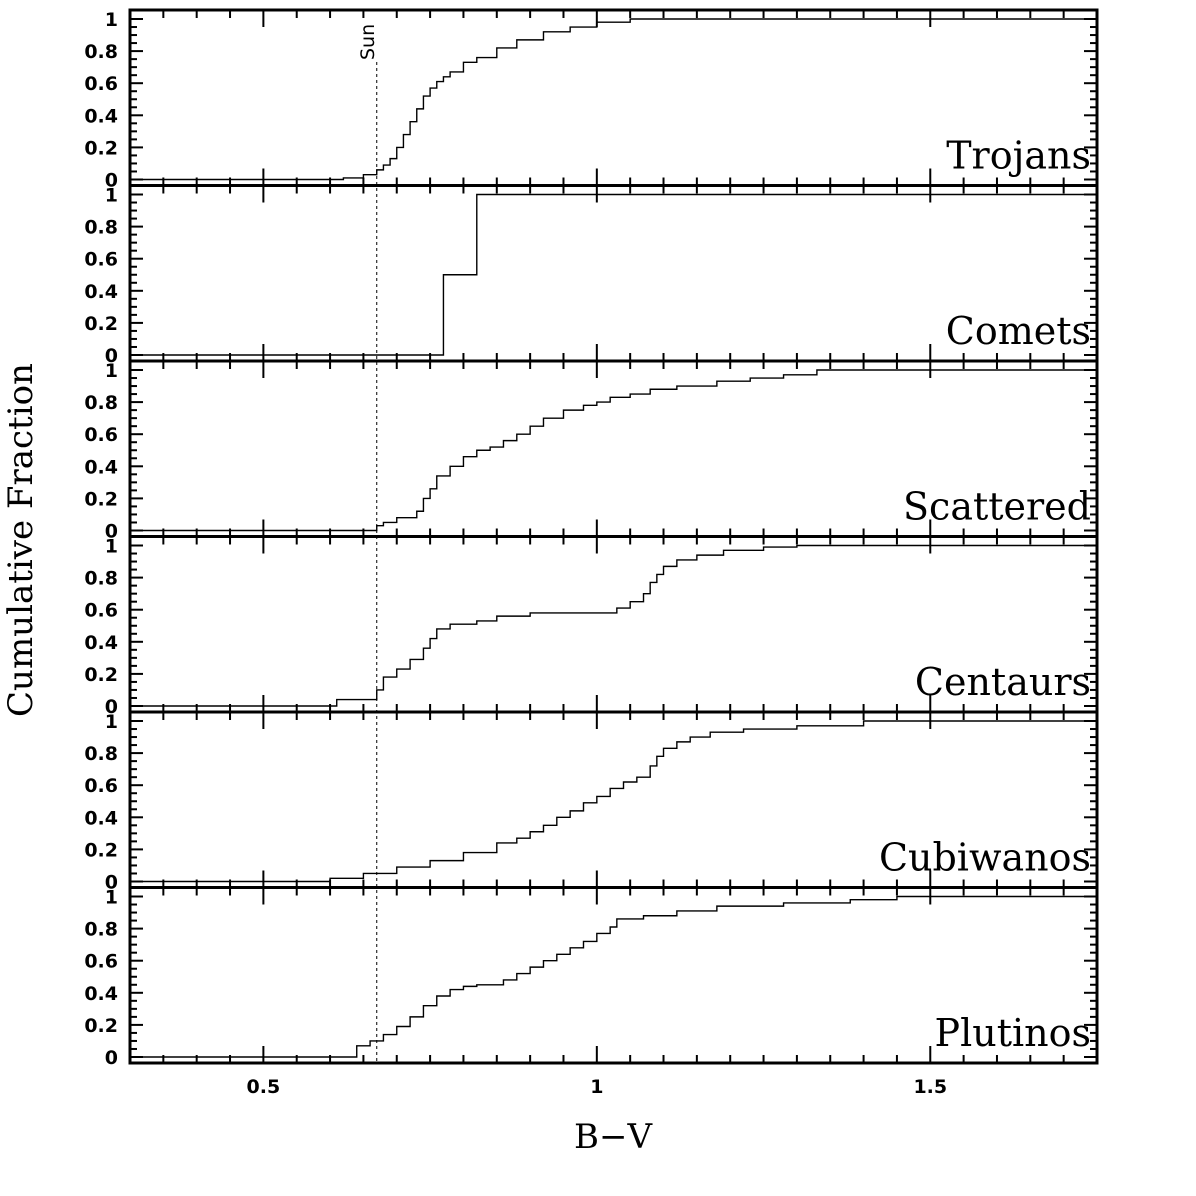  I want to click on x-tick-label: 0.5, so click(264, 1087).